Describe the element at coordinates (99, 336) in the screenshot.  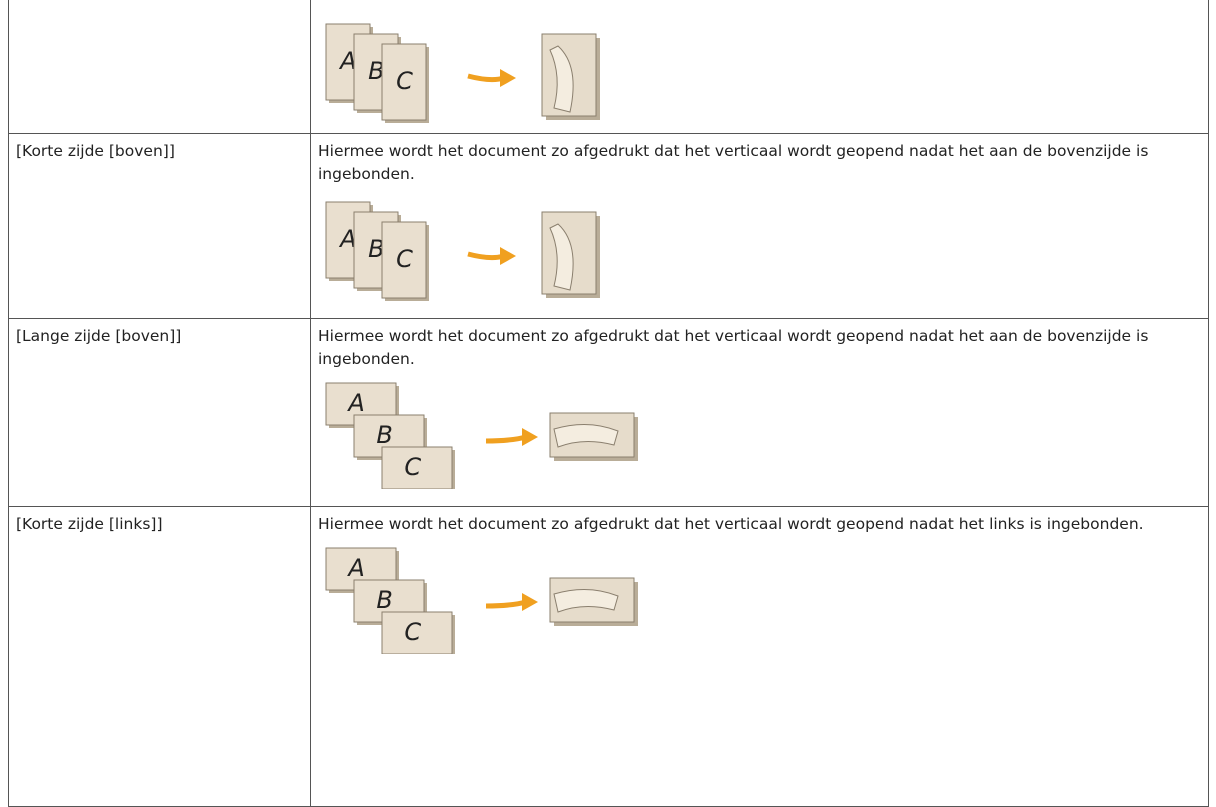
I see `setting-name: [Lange zijde [boven]]` at that location.